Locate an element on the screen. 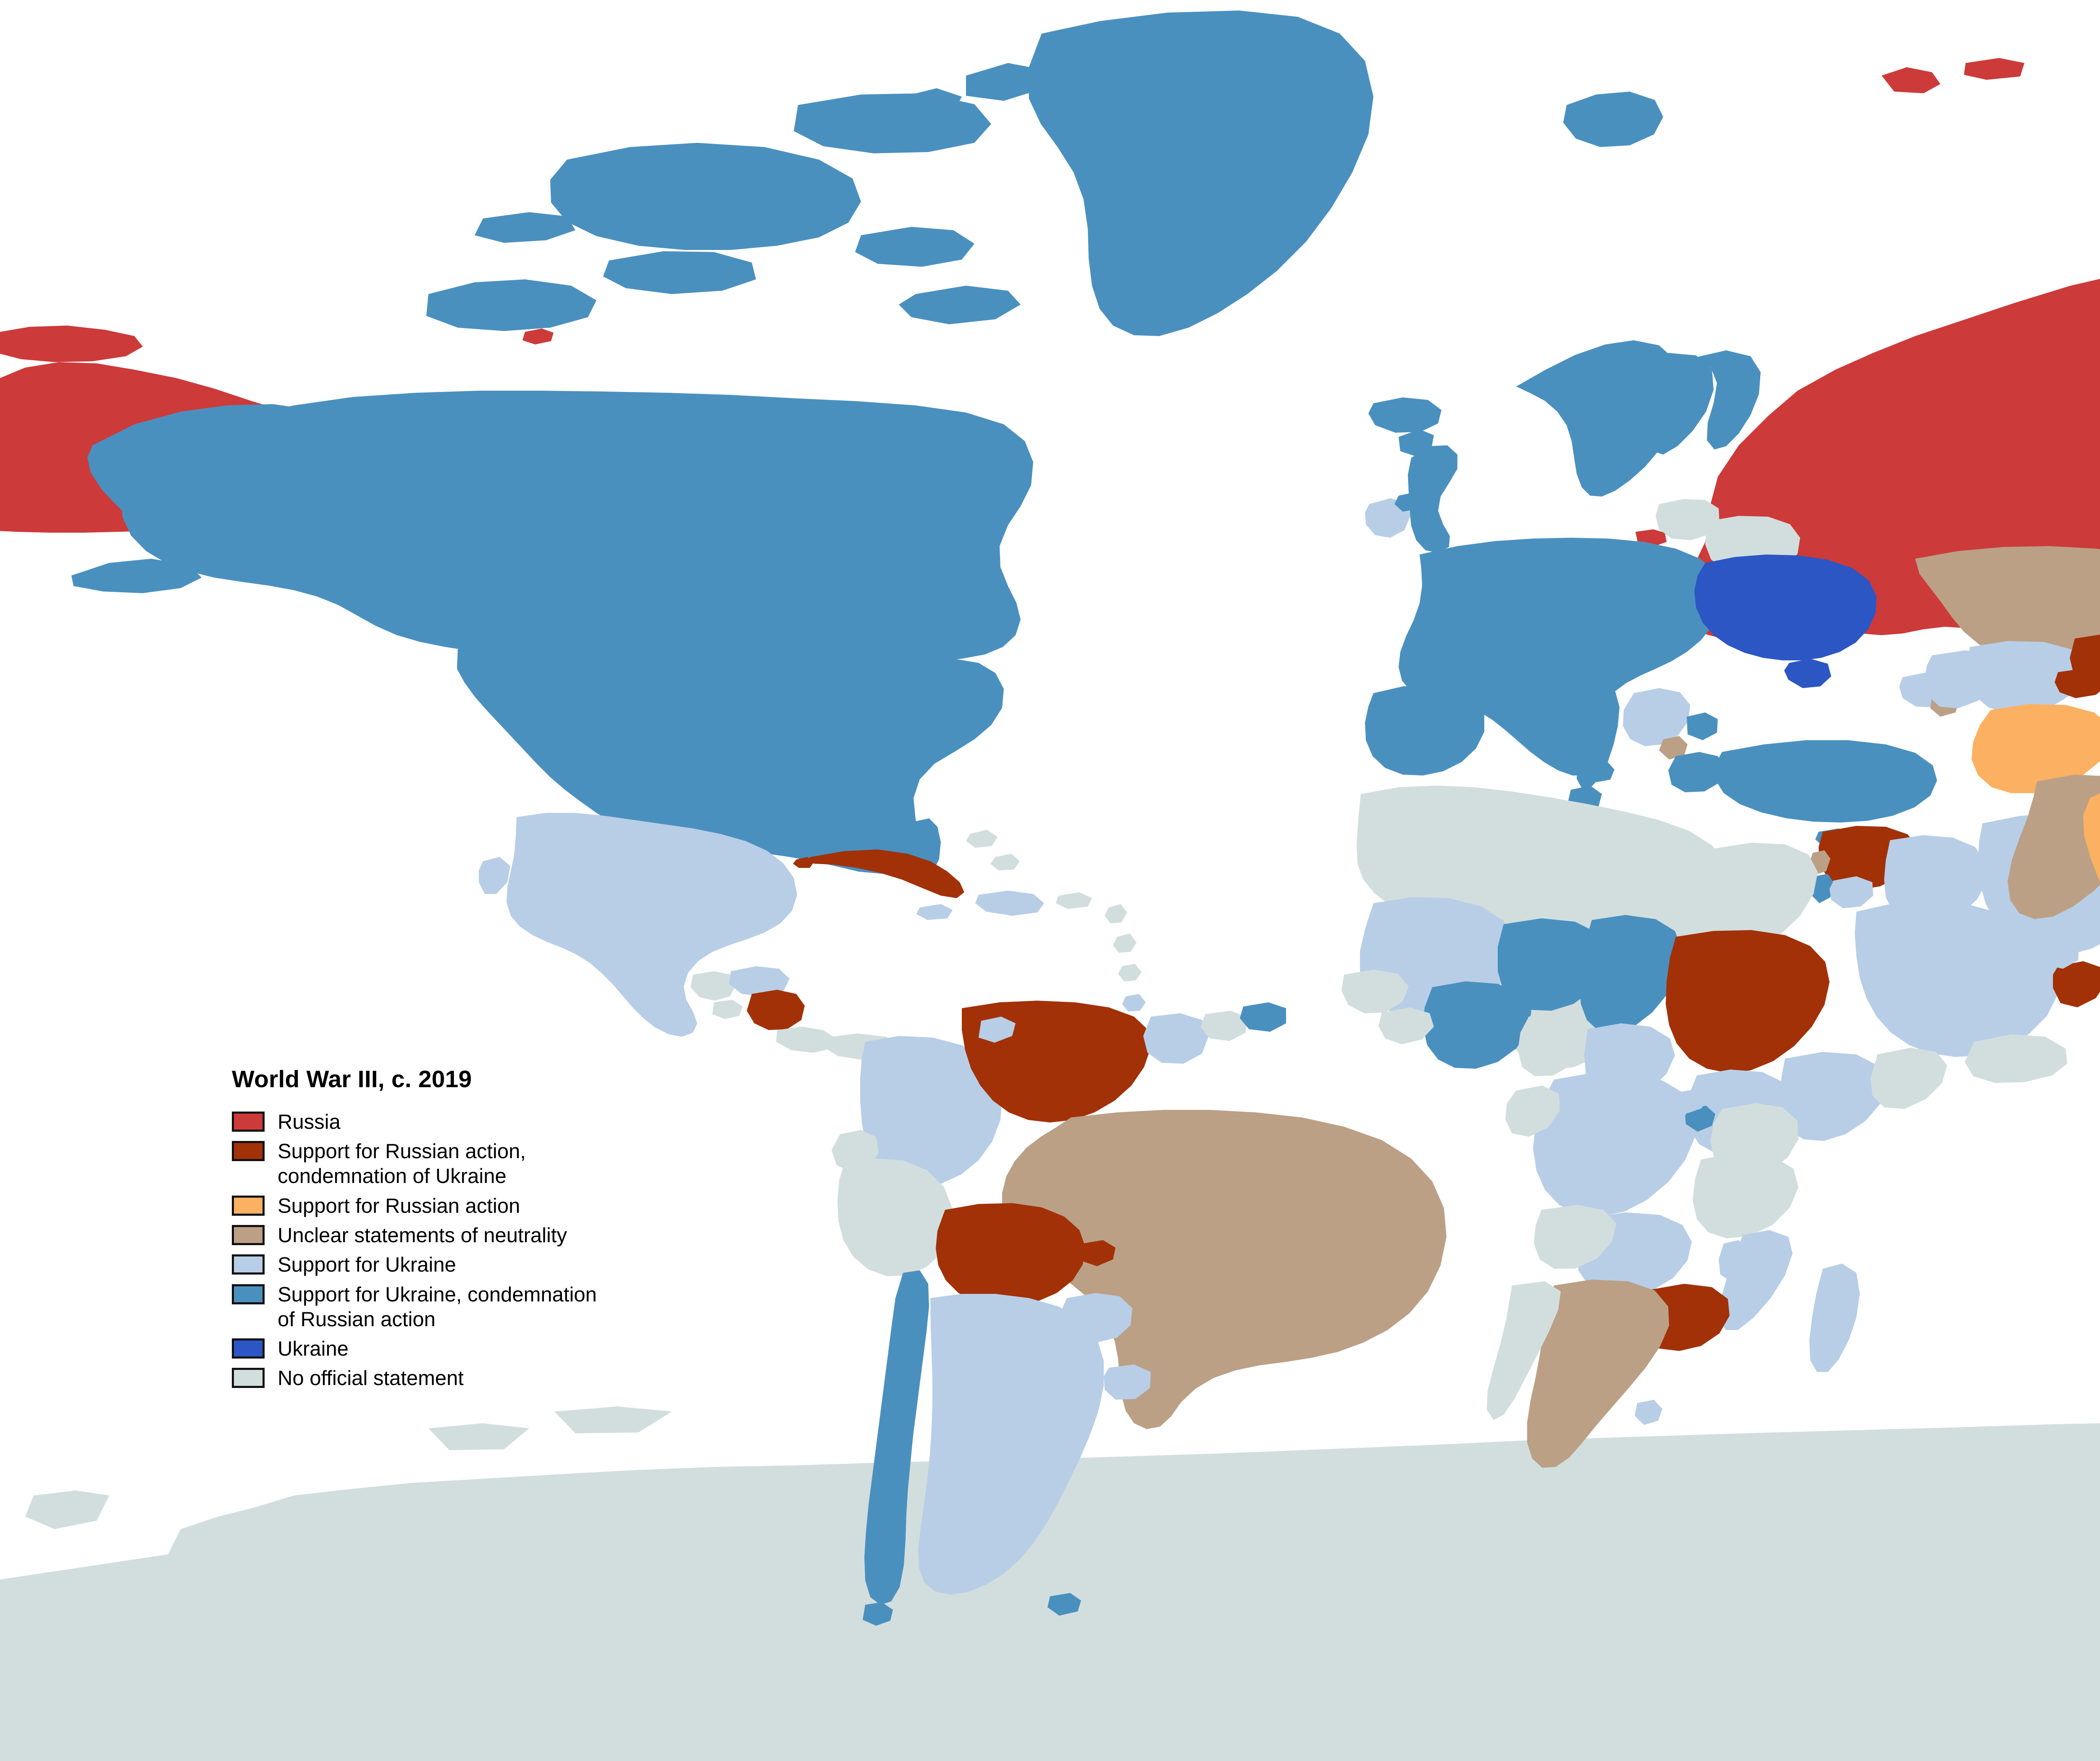  legend-swatch-pro-russia is located at coordinates (248, 1205).